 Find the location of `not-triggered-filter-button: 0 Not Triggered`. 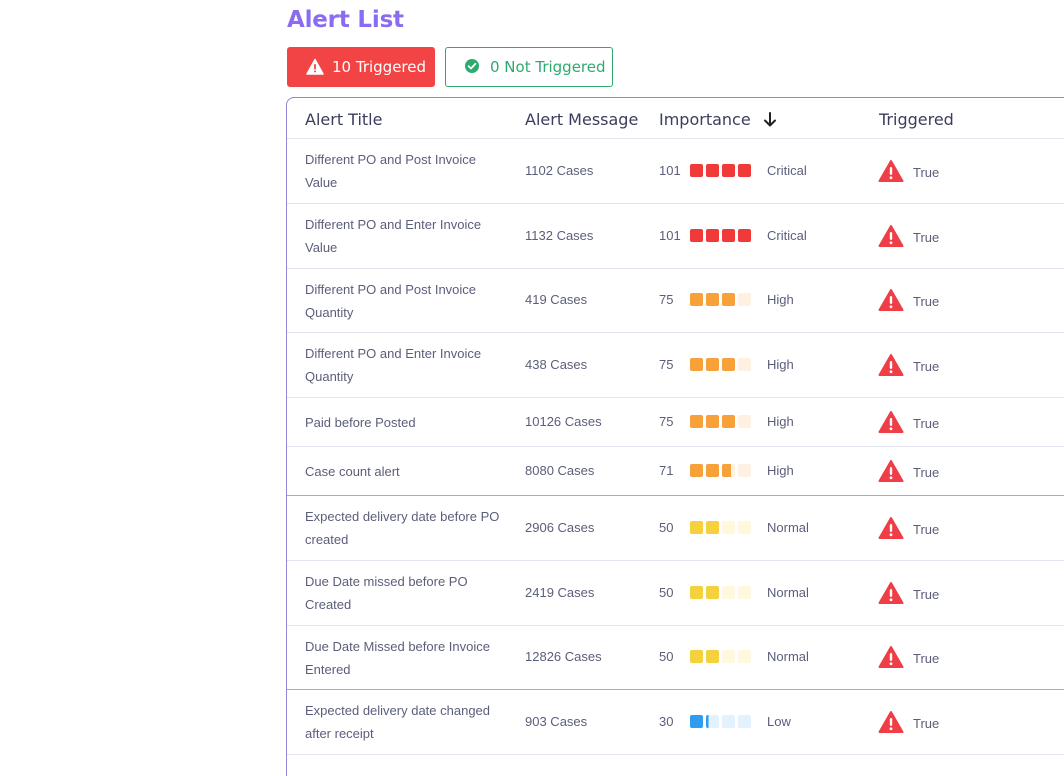

not-triggered-filter-button: 0 Not Triggered is located at coordinates (529, 67).